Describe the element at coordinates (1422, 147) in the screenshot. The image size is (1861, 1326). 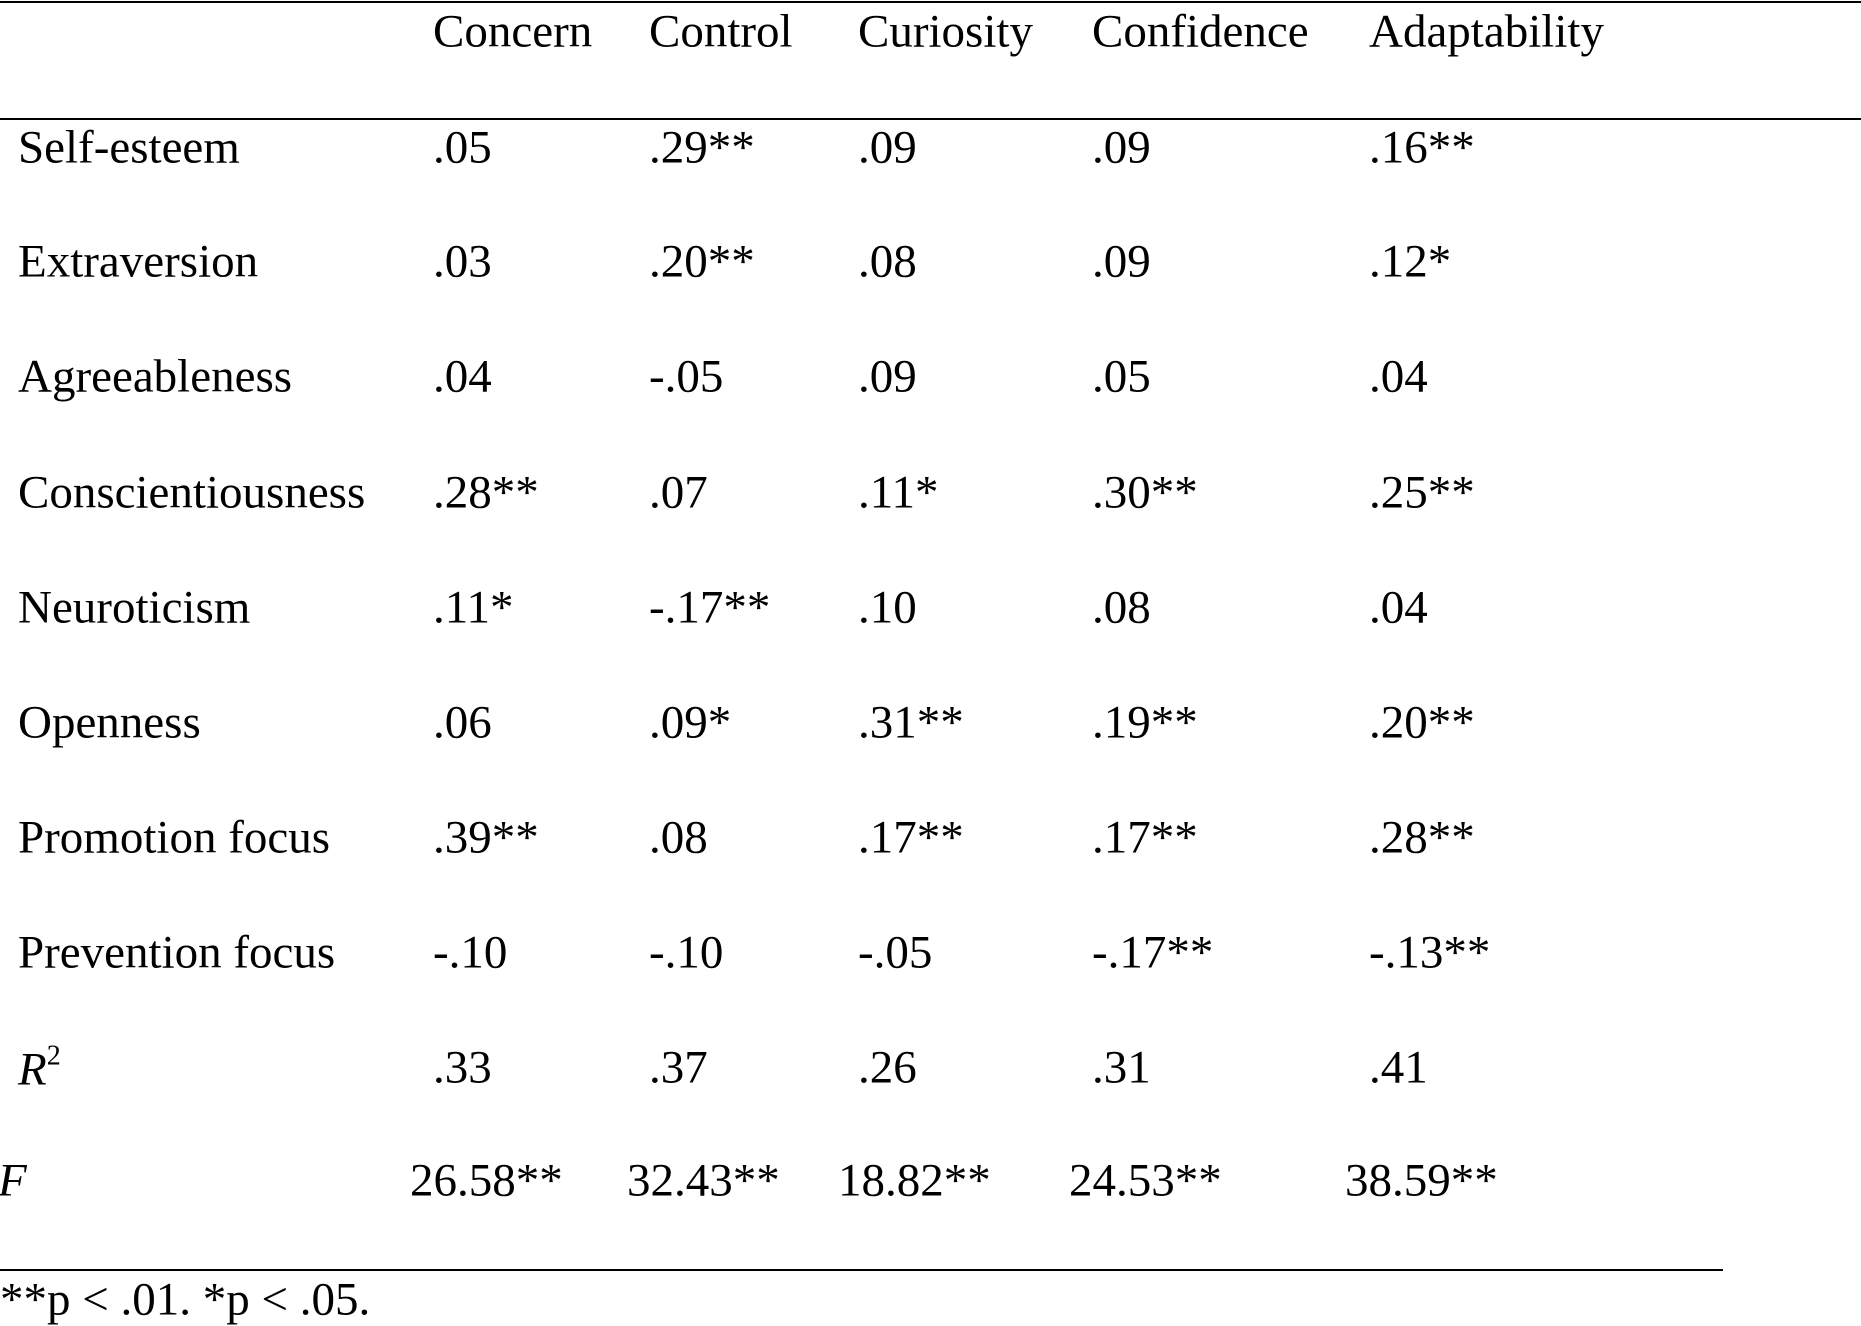
I see `cell: .16**` at that location.